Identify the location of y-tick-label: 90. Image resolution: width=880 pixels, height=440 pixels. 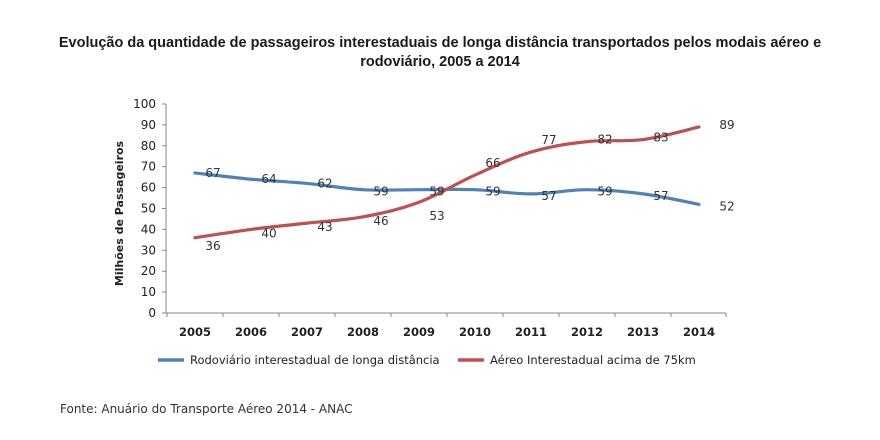
(148, 125).